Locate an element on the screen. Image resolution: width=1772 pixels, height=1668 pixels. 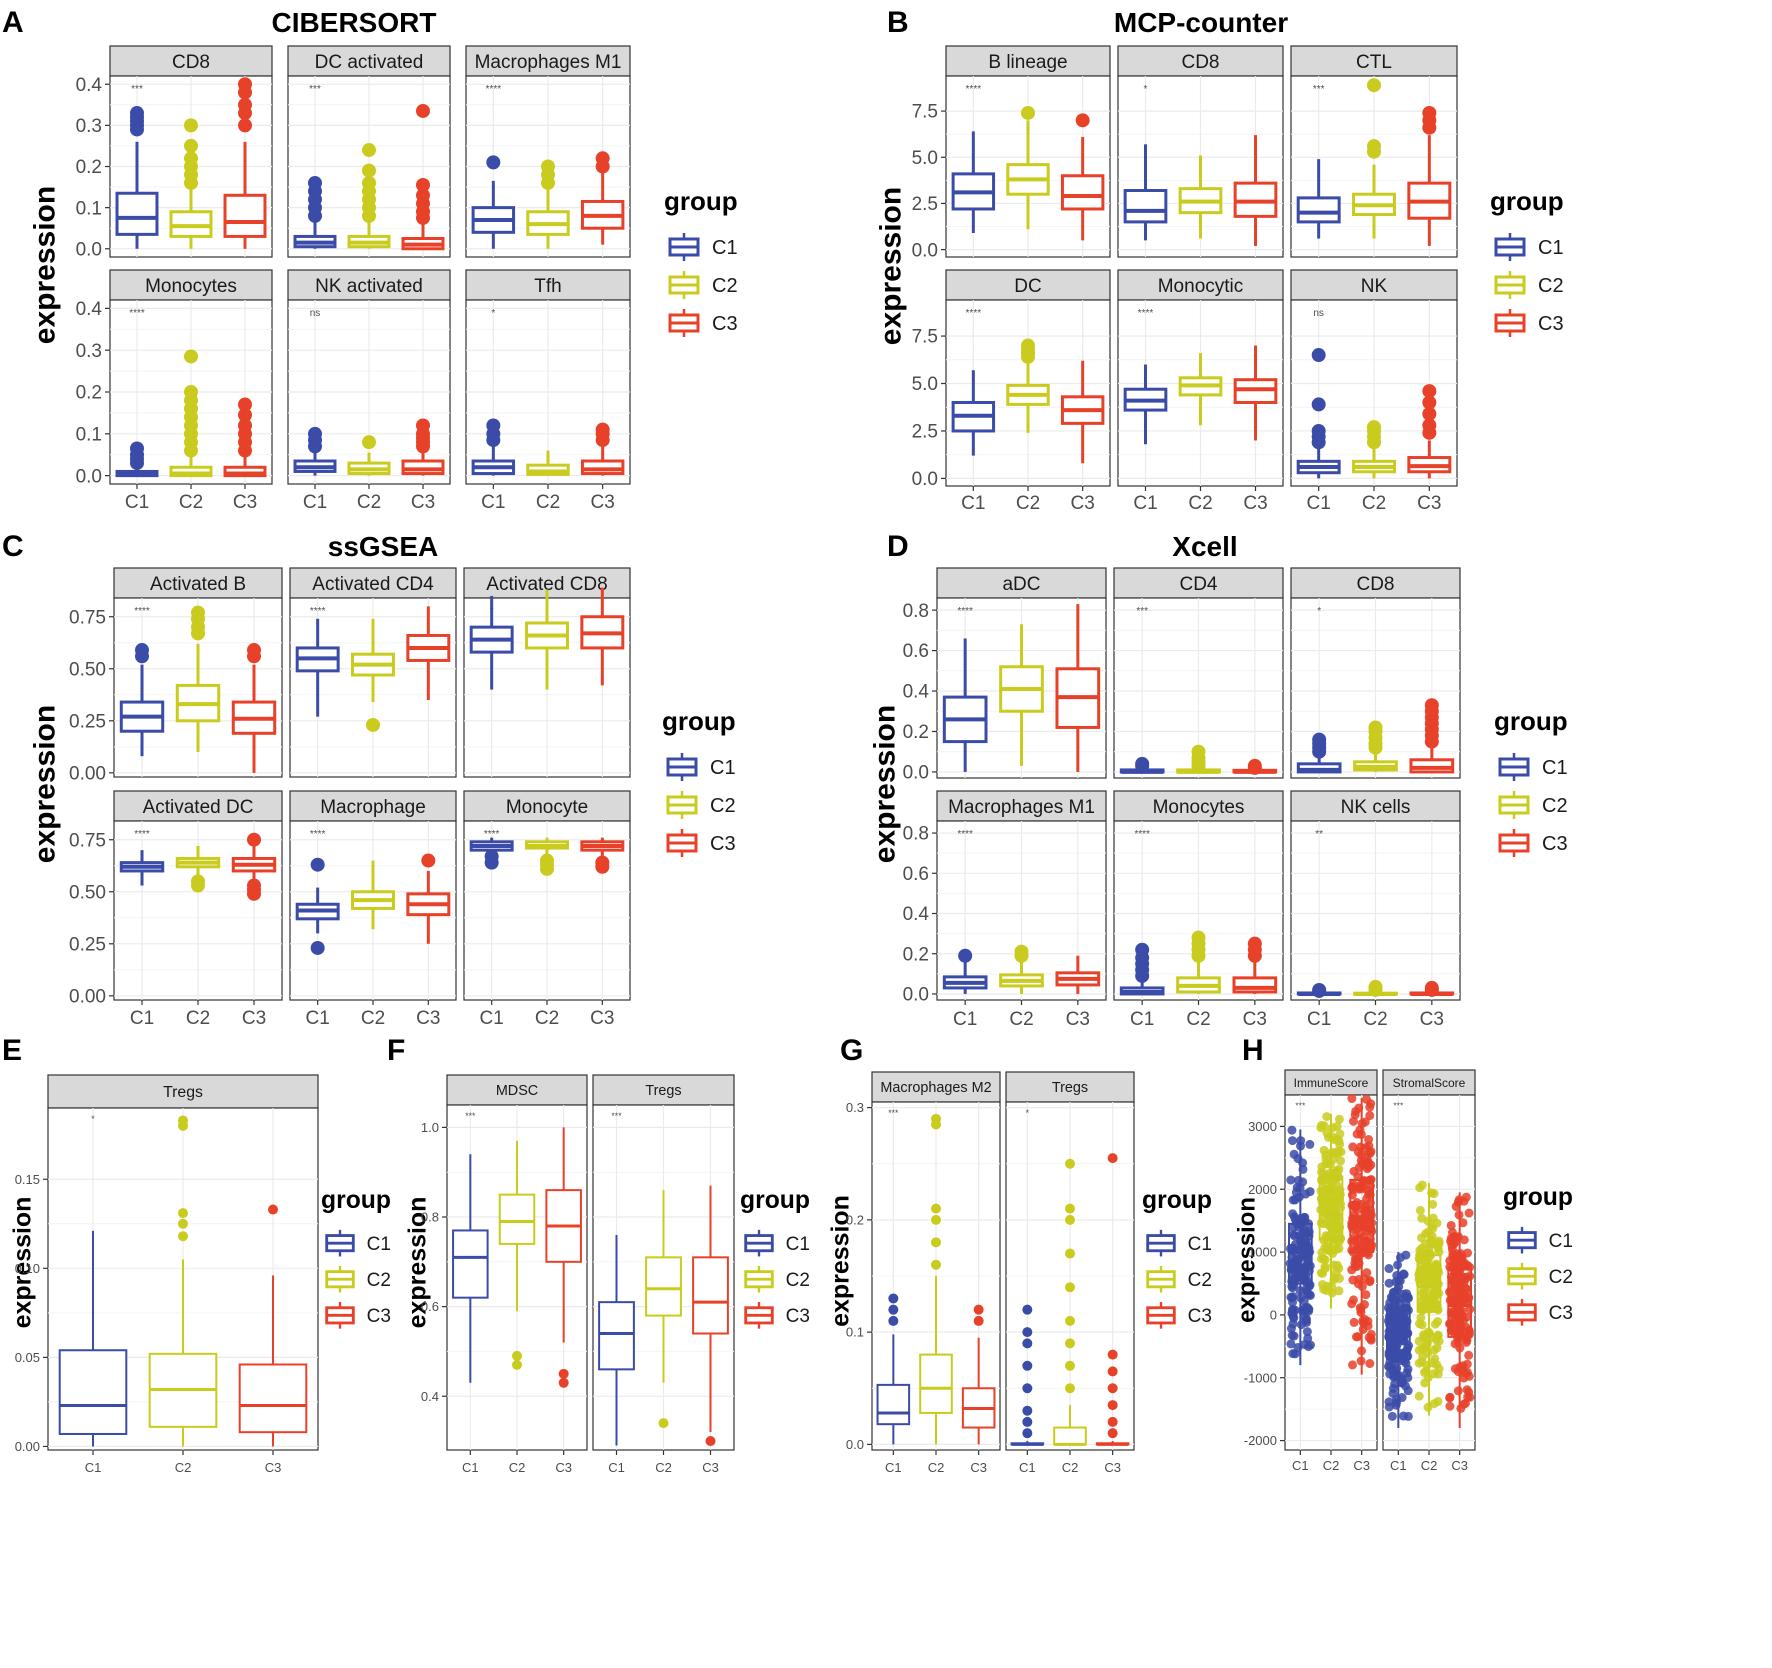
legend-key-c3 is located at coordinates (1522, 1312).